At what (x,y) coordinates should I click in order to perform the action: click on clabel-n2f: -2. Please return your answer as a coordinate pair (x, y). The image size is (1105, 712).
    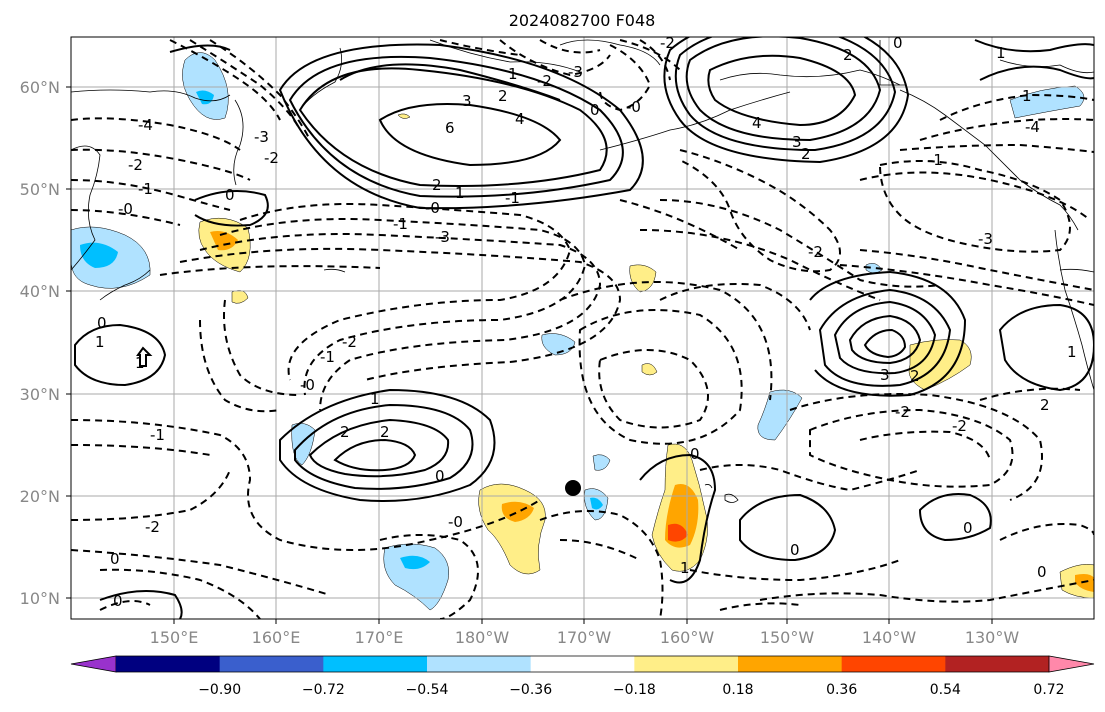
    Looking at the image, I should click on (815, 252).